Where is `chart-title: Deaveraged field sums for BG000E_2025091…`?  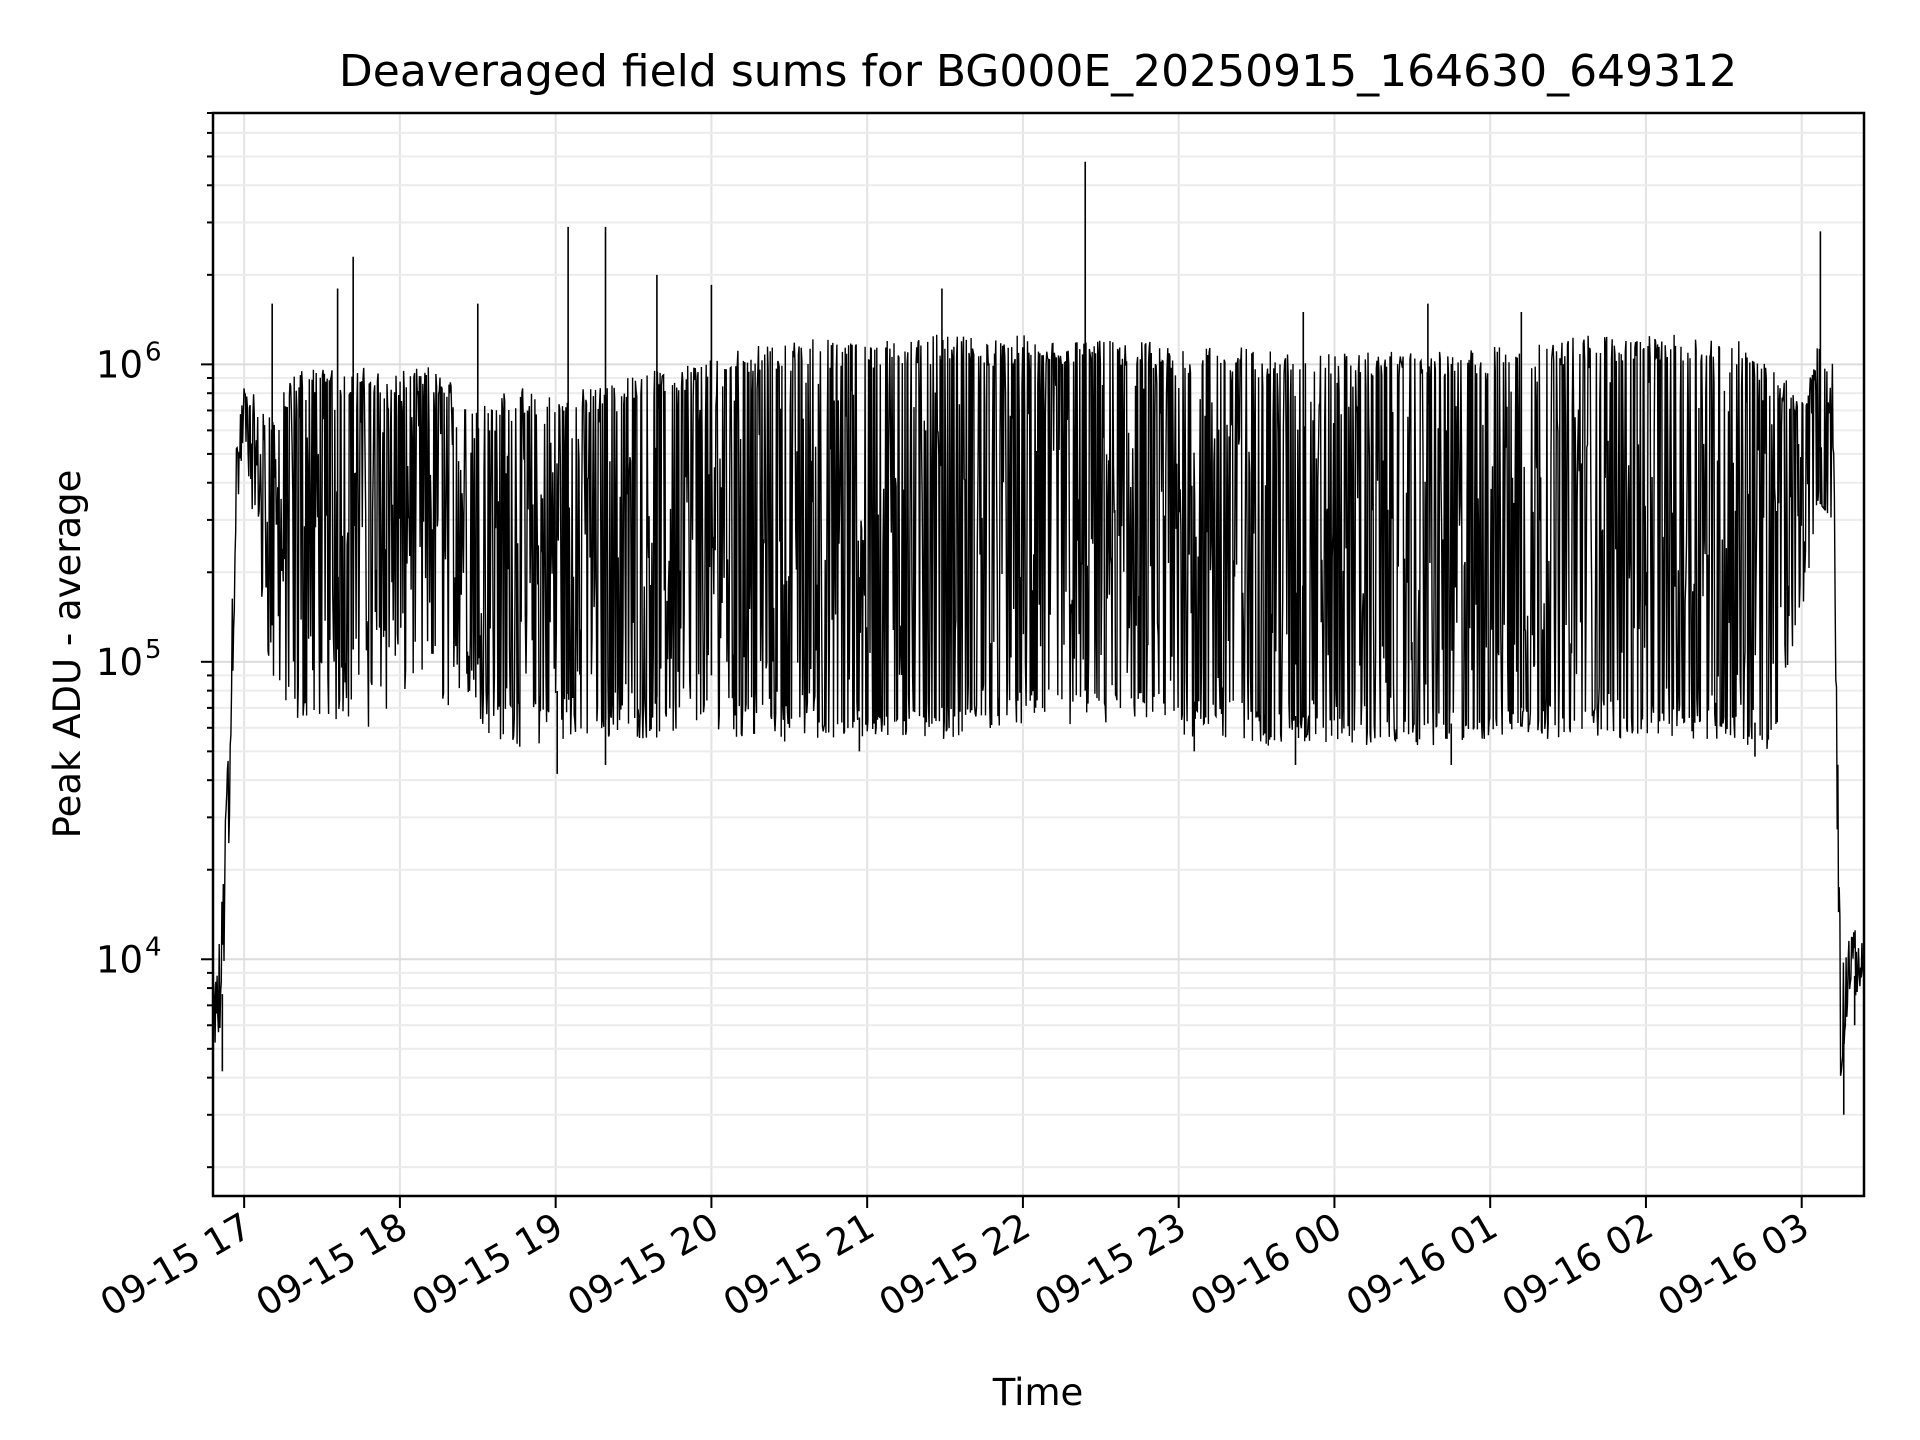
chart-title: Deaveraged field sums for BG000E_2025091… is located at coordinates (1038, 71).